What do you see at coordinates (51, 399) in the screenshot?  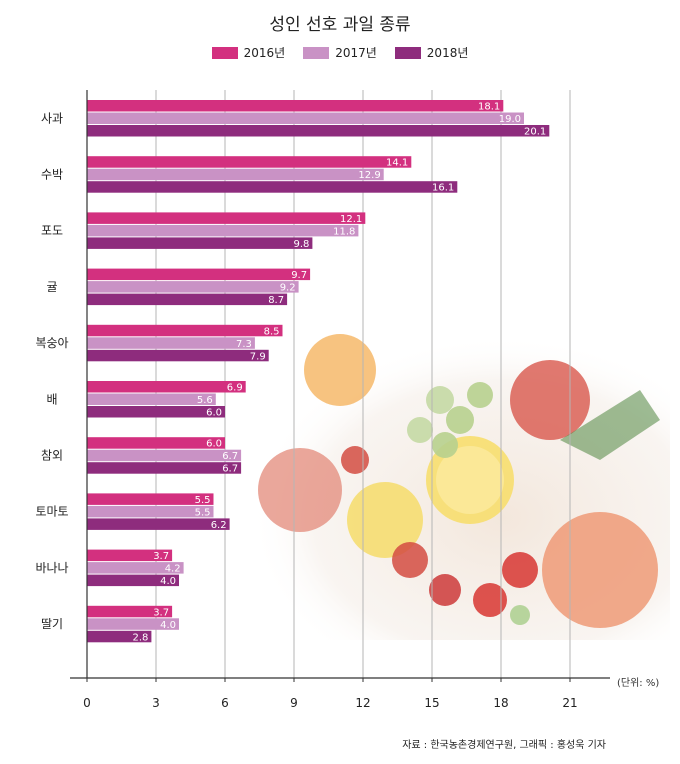 I see `category-label: 배` at bounding box center [51, 399].